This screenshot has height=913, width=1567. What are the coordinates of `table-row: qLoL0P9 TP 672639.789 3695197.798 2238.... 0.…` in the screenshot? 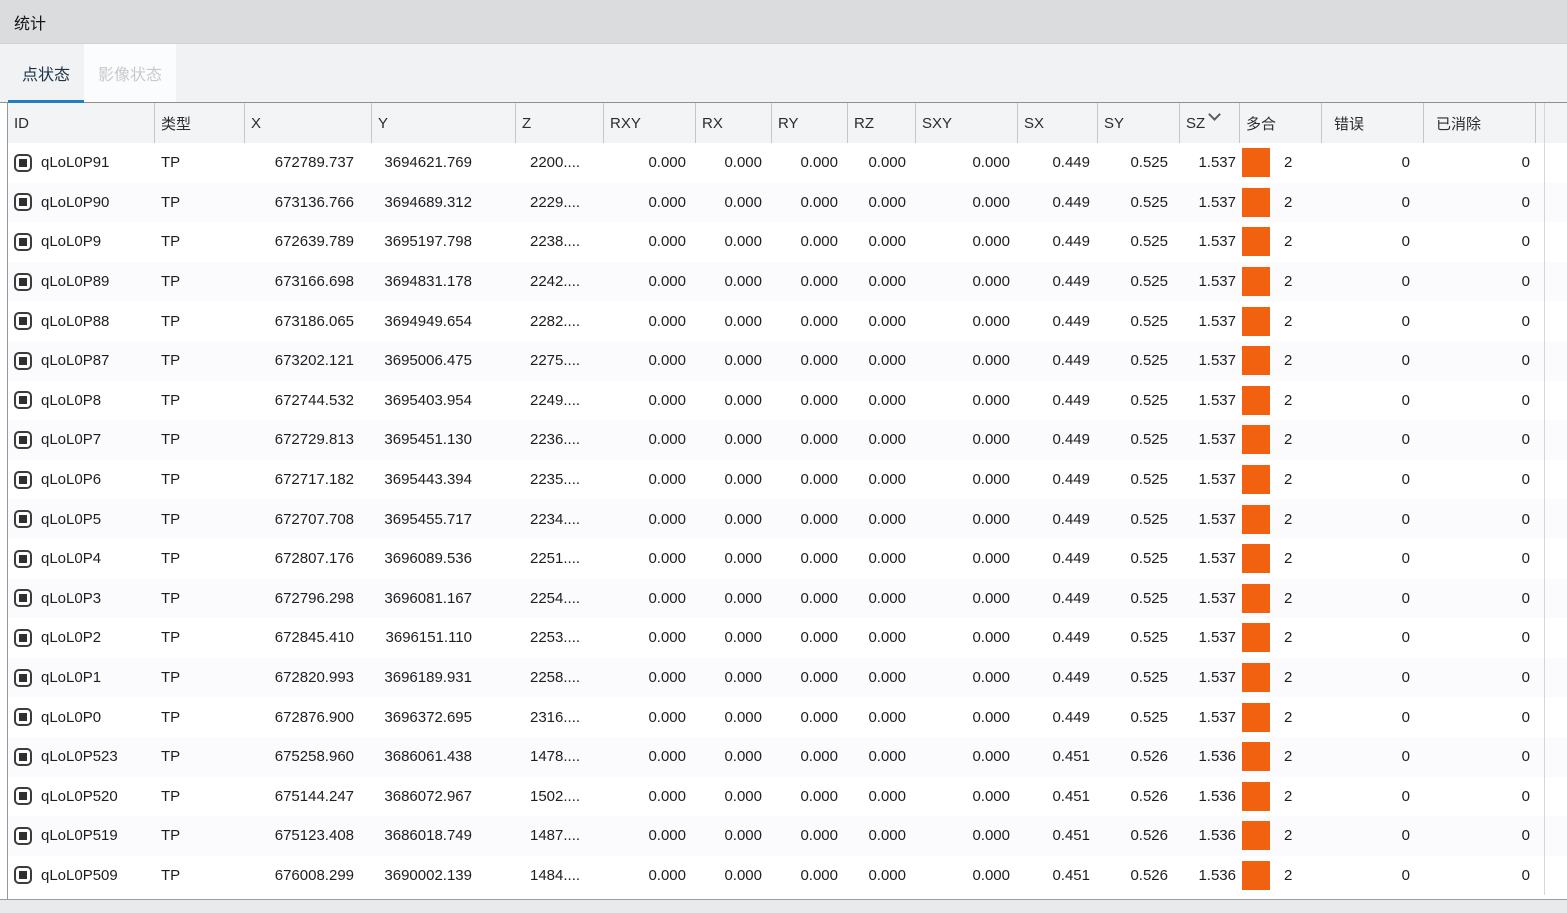 It's located at (787, 242).